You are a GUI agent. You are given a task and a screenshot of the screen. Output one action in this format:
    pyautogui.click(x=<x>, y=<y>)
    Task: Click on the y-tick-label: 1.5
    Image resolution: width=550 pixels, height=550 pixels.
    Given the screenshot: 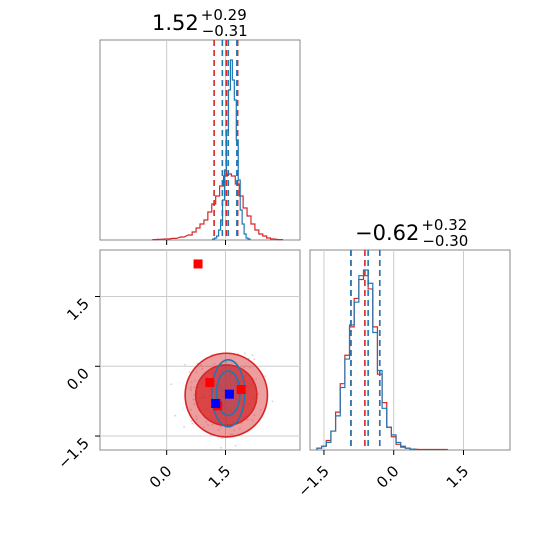 What is the action you would take?
    pyautogui.click(x=78, y=310)
    